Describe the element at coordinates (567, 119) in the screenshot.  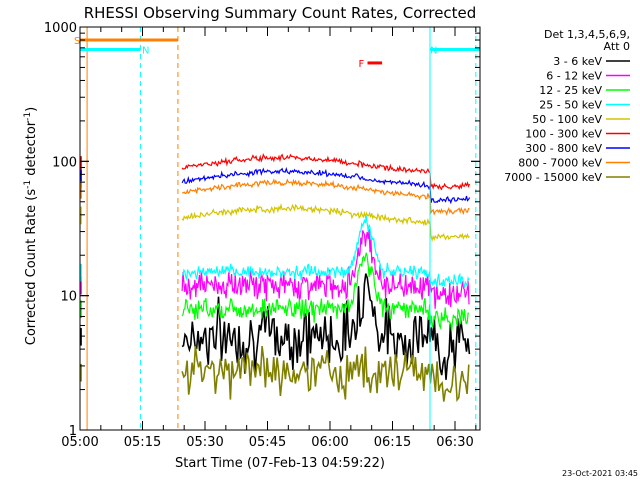
I see `legend-label-4: 50 - 100 keV` at that location.